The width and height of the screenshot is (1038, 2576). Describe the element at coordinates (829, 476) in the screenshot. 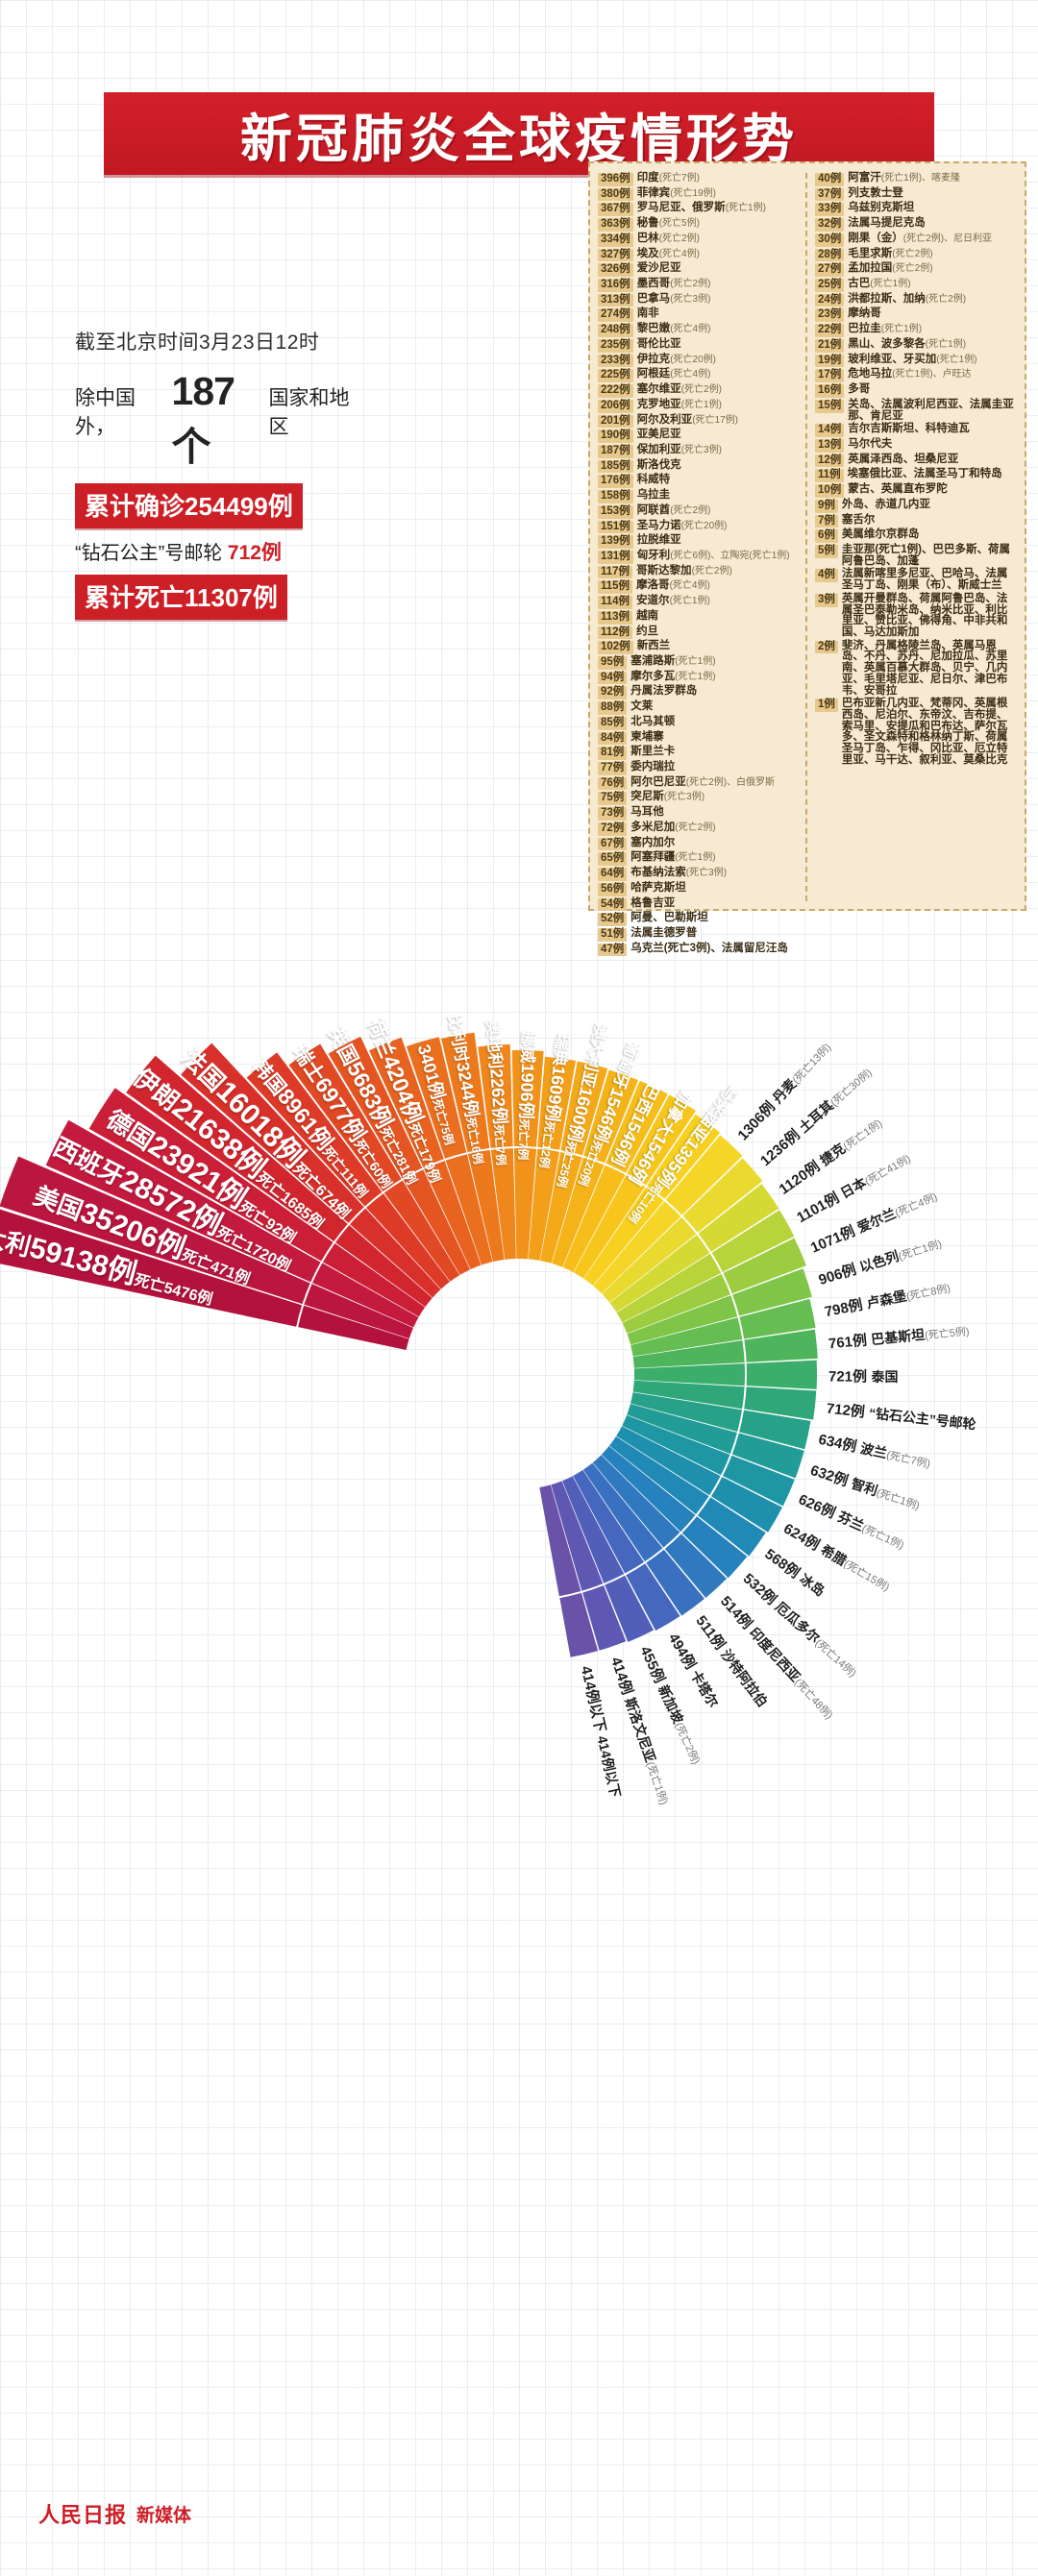

I see `list-item-count: 11例` at that location.